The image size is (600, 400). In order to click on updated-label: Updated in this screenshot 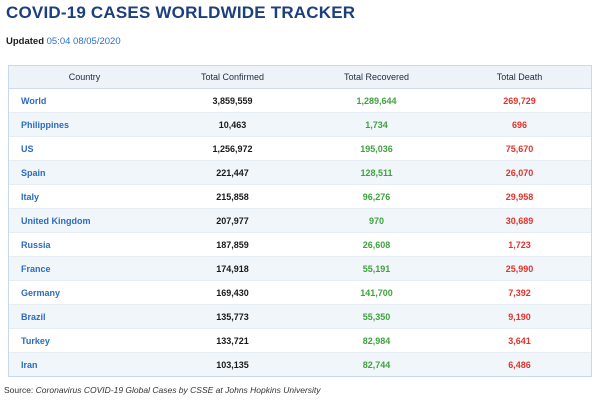, I will do `click(25, 41)`.